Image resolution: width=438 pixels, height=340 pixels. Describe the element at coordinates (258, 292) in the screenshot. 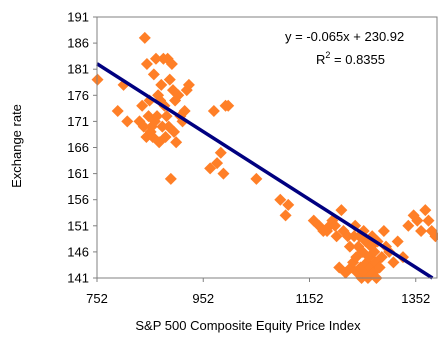

I see `x-axis-ticks: 752 952 1152 1352` at that location.